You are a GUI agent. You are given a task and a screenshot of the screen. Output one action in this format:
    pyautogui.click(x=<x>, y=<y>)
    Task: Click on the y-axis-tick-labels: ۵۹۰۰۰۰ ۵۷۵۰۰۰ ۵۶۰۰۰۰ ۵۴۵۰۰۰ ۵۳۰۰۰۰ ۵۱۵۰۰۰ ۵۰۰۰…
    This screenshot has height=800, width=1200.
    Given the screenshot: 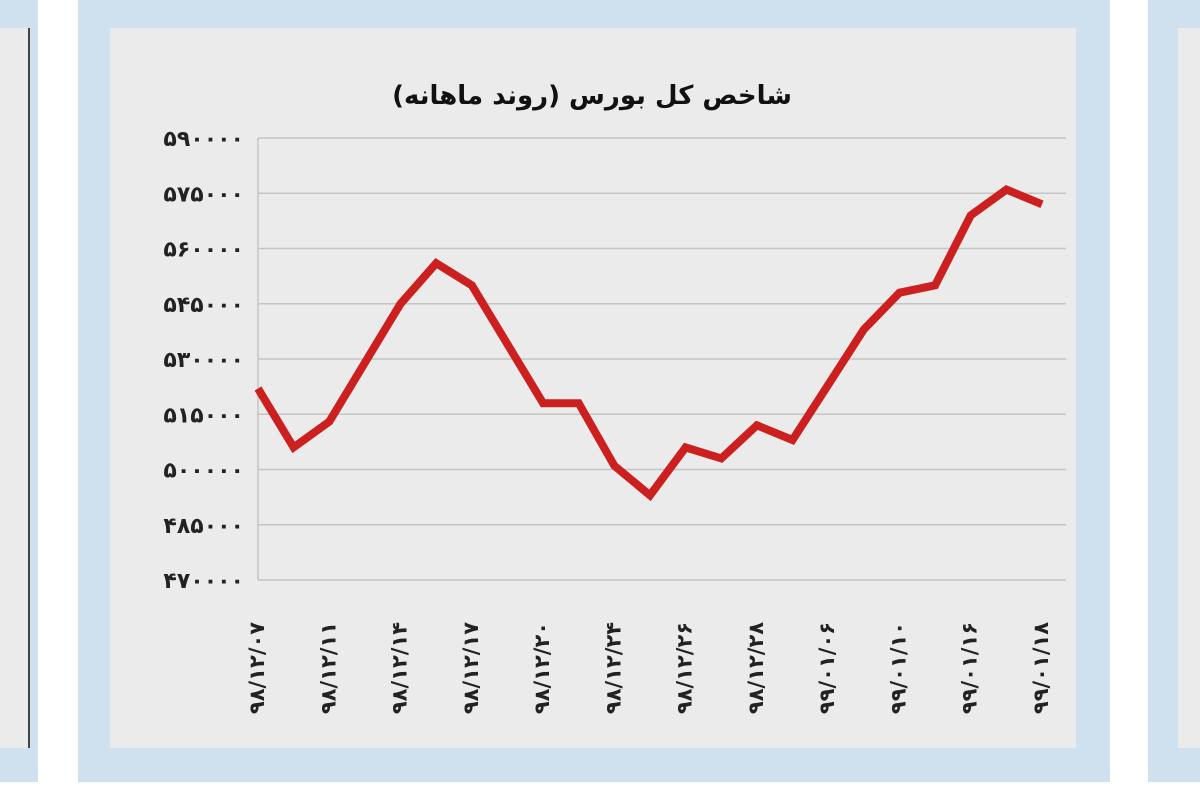 What is the action you would take?
    pyautogui.click(x=203, y=360)
    